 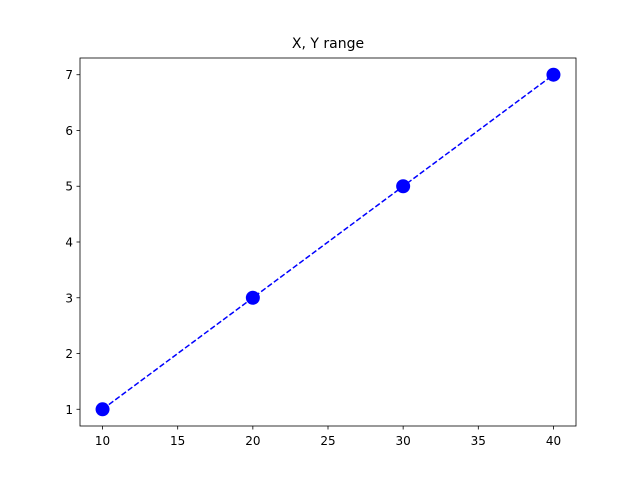 What do you see at coordinates (177, 441) in the screenshot?
I see `x-tick-label: 15` at bounding box center [177, 441].